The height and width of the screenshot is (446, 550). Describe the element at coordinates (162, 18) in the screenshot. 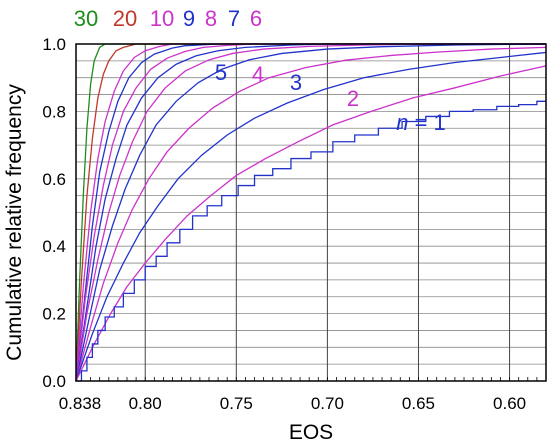

I see `curve-label: 10` at that location.